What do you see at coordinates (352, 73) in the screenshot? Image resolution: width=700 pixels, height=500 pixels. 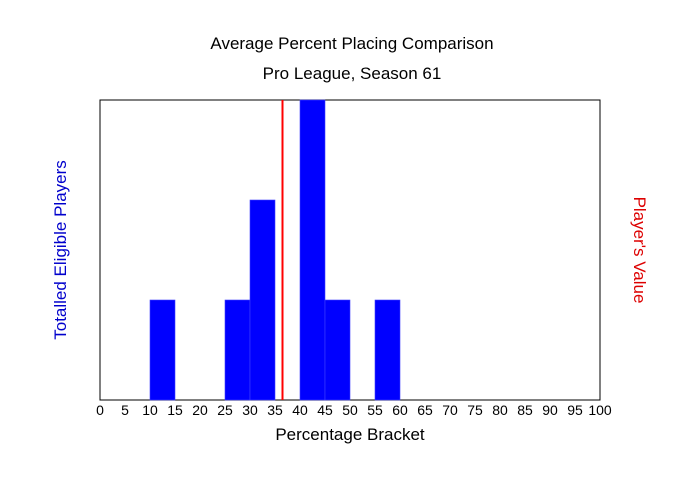 I see `chart-subtitle: Pro League, Season 61` at bounding box center [352, 73].